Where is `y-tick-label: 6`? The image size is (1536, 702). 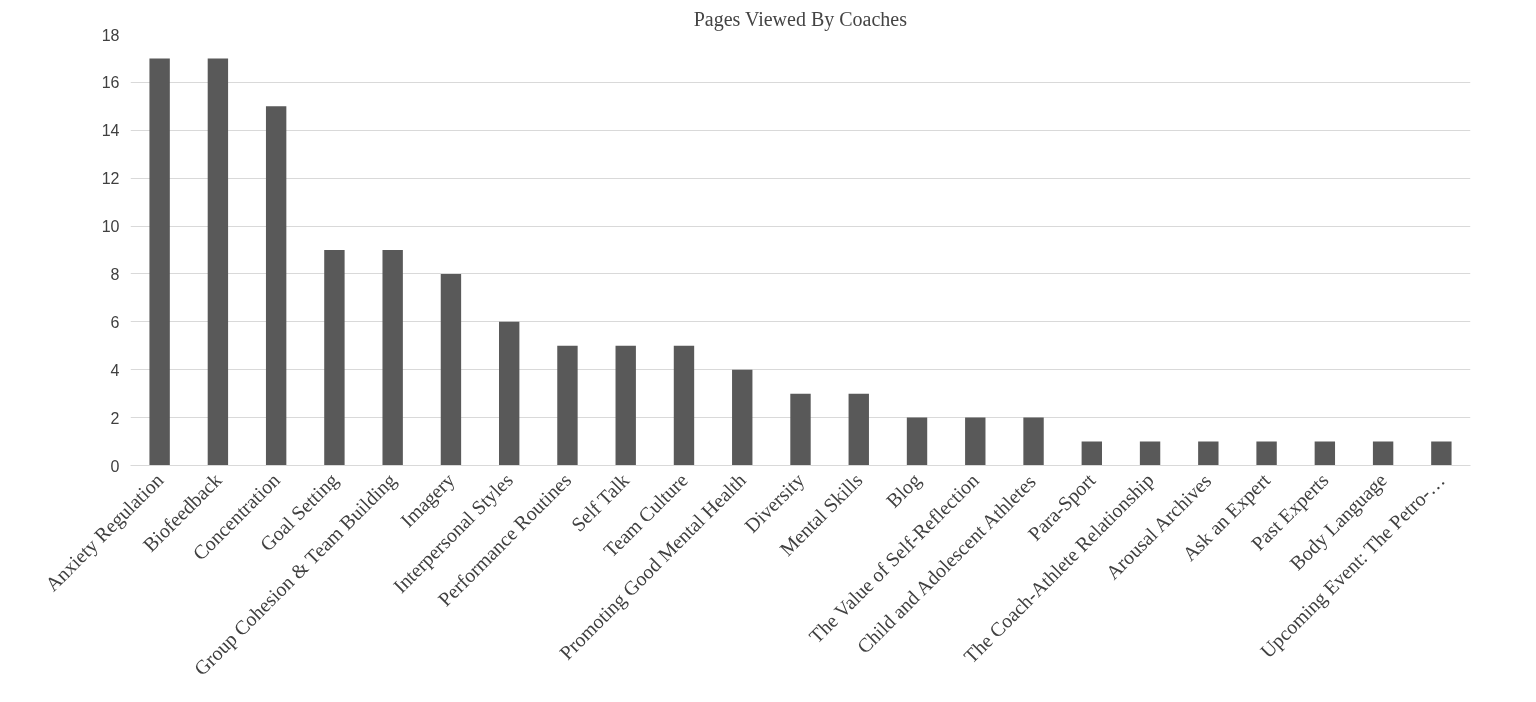 y-tick-label: 6 is located at coordinates (115, 322).